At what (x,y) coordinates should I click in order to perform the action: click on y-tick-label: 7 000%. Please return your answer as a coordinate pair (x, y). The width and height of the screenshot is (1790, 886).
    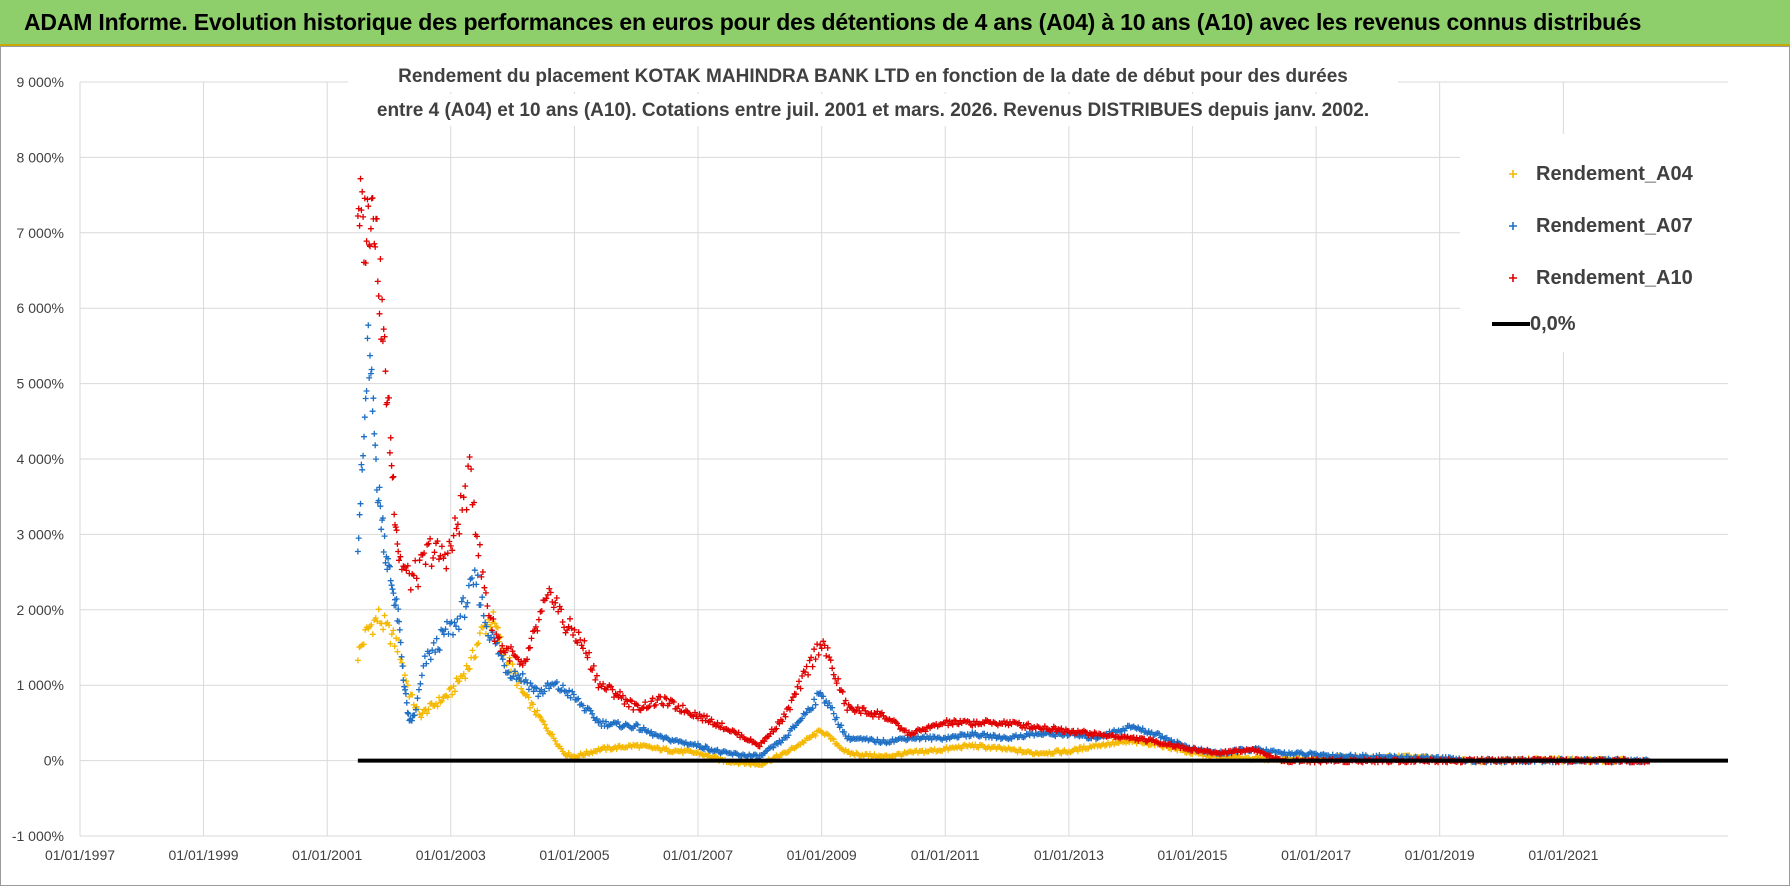
    Looking at the image, I should click on (40, 233).